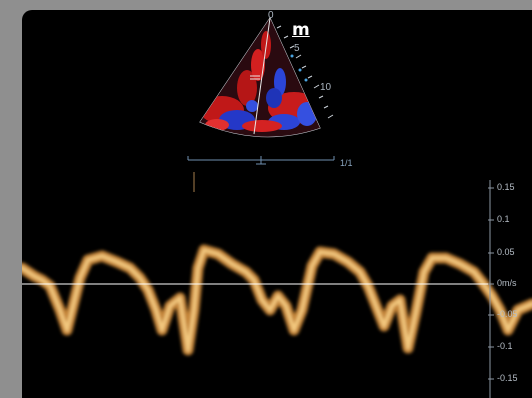  Describe the element at coordinates (507, 314) in the screenshot. I see `velocity-label-neg-0.05: -0.05` at that location.